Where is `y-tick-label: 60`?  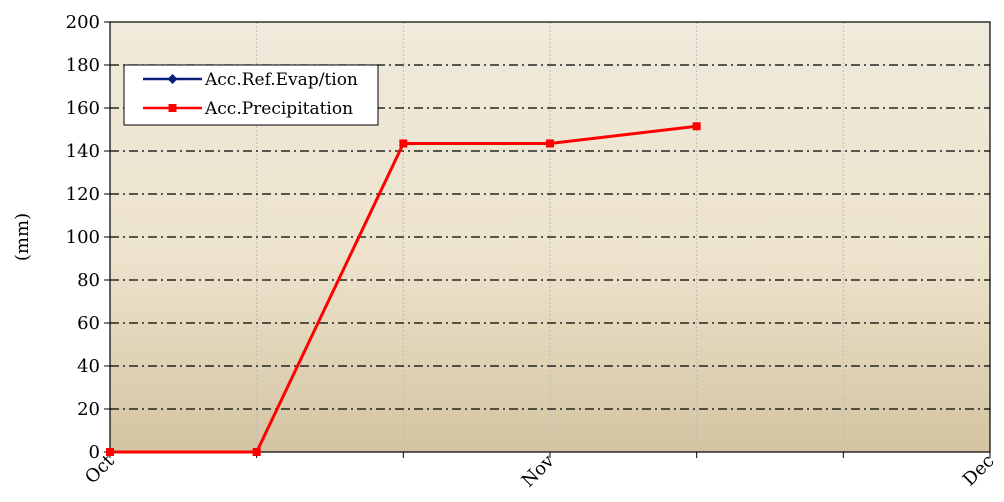 y-tick-label: 60 is located at coordinates (88, 323).